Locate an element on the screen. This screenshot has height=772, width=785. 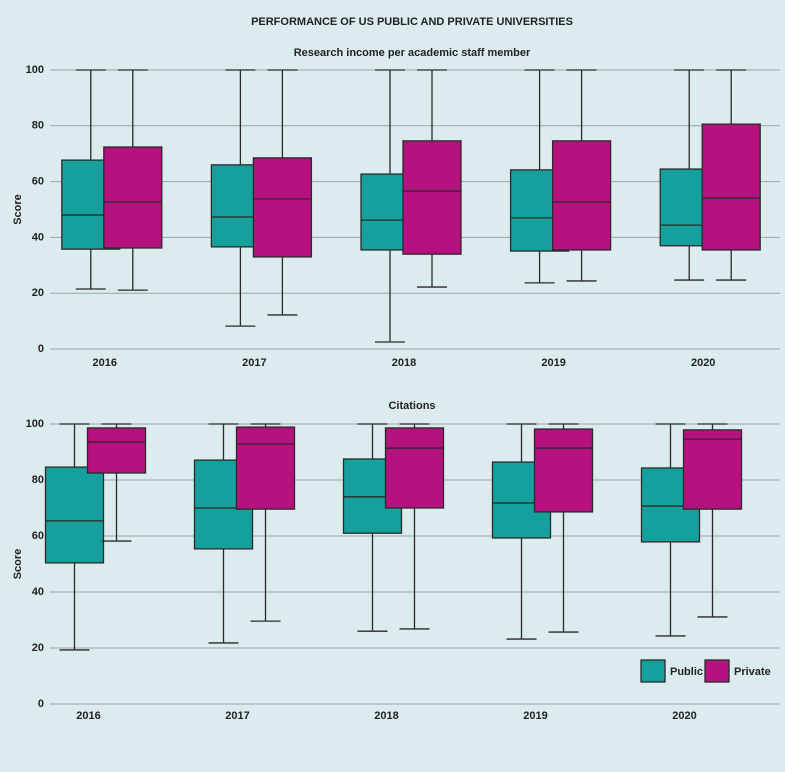
legend-label: Private is located at coordinates (752, 672).